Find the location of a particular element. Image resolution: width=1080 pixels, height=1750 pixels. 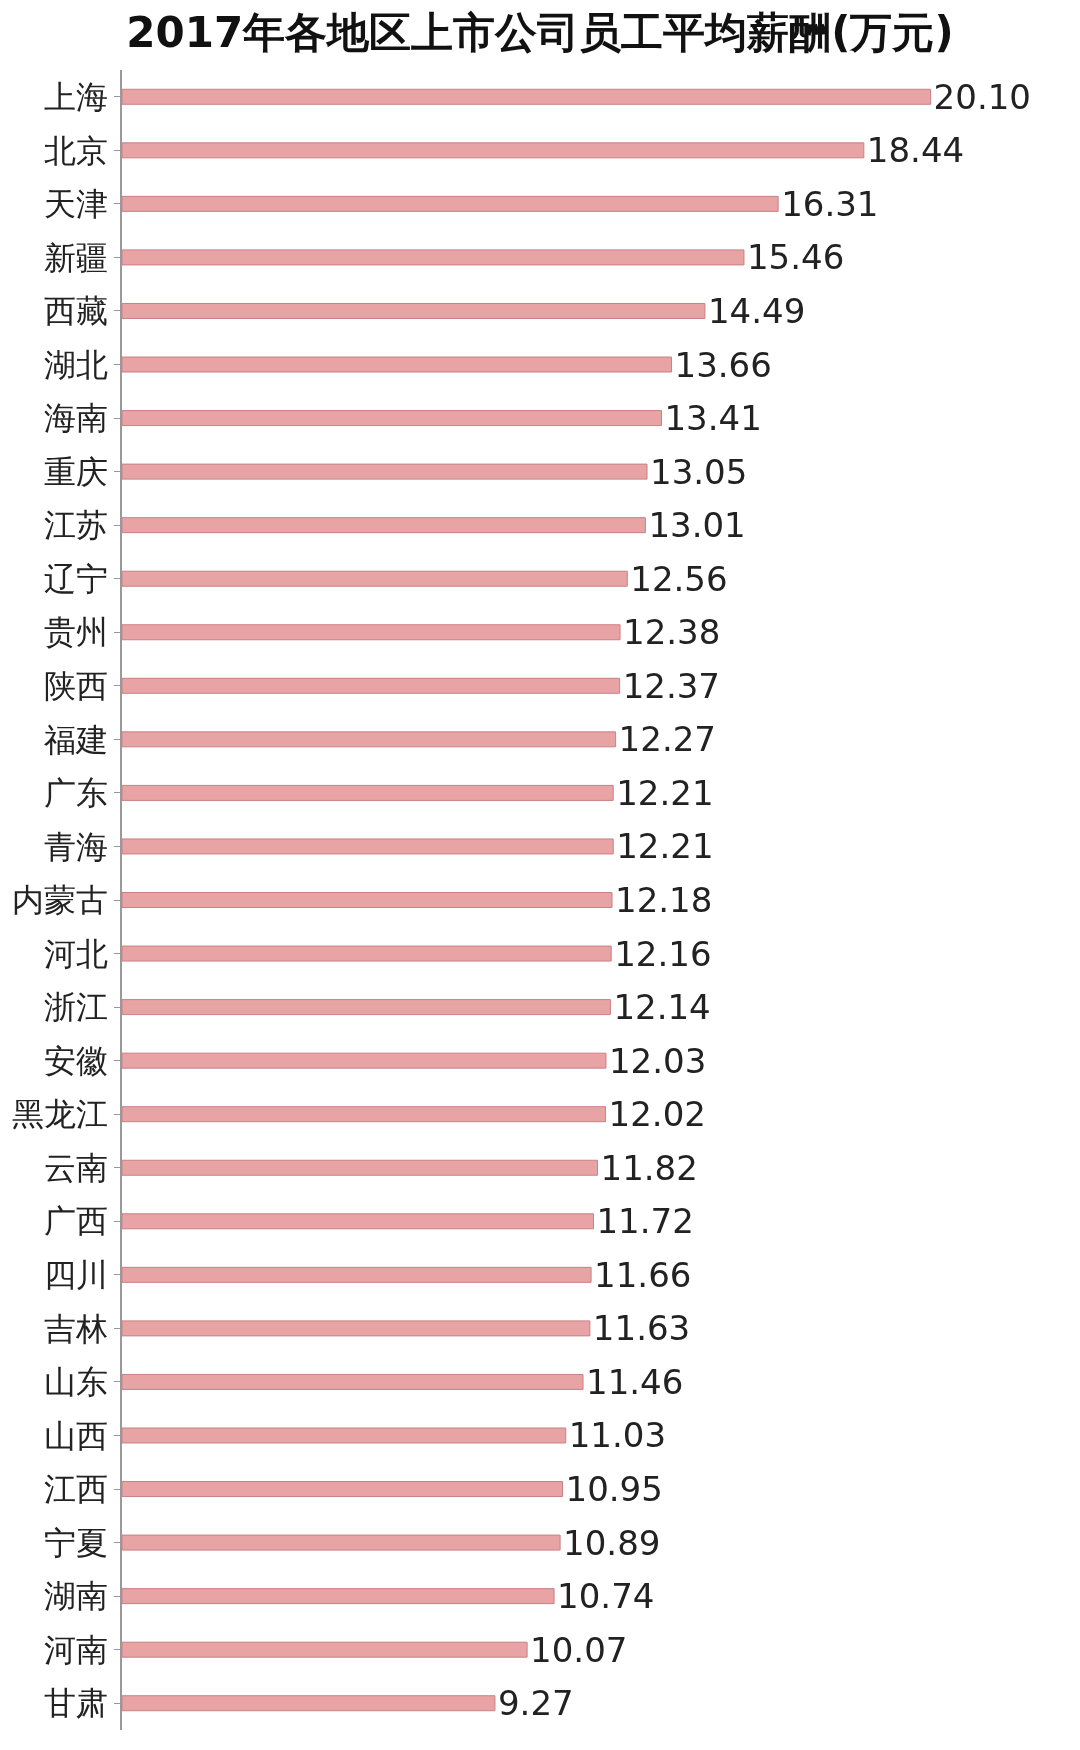

y-tick-label: 山东 is located at coordinates (75, 1382).